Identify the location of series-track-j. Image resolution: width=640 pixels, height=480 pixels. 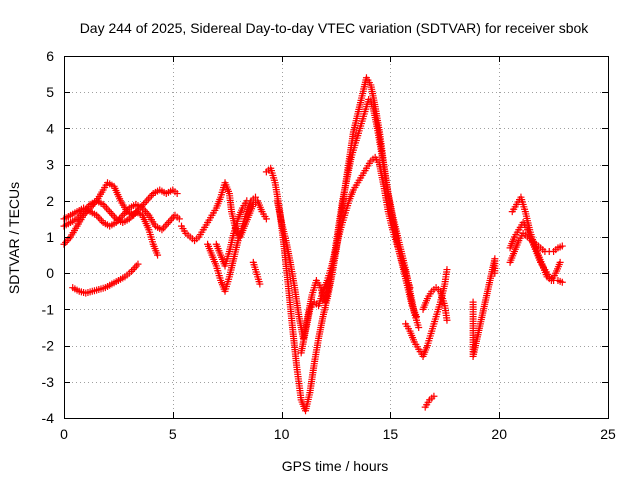
(347, 218).